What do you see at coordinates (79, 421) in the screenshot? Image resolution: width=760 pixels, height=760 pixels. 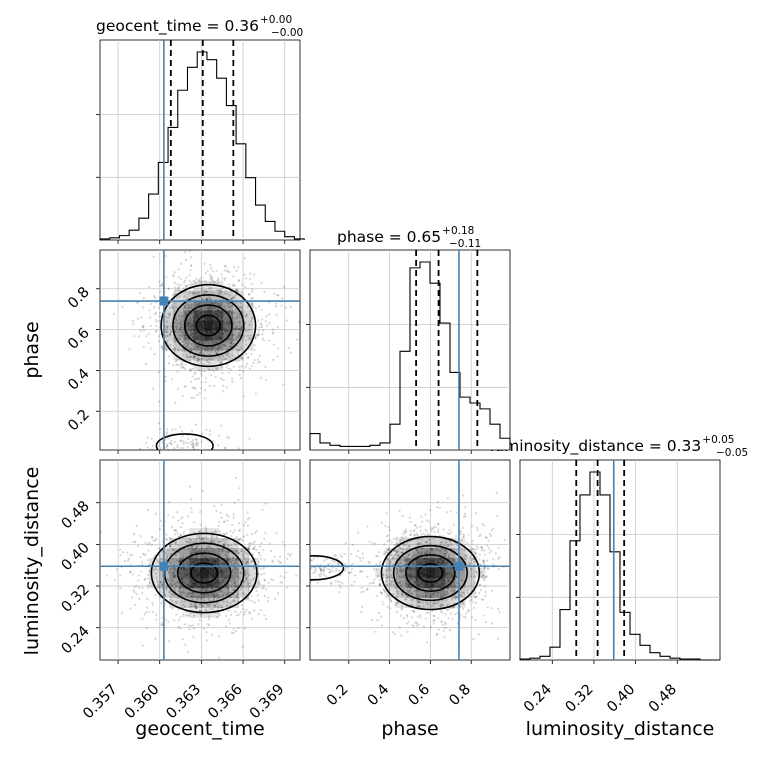 I see `ytick-label-phase-0: 0.2` at bounding box center [79, 421].